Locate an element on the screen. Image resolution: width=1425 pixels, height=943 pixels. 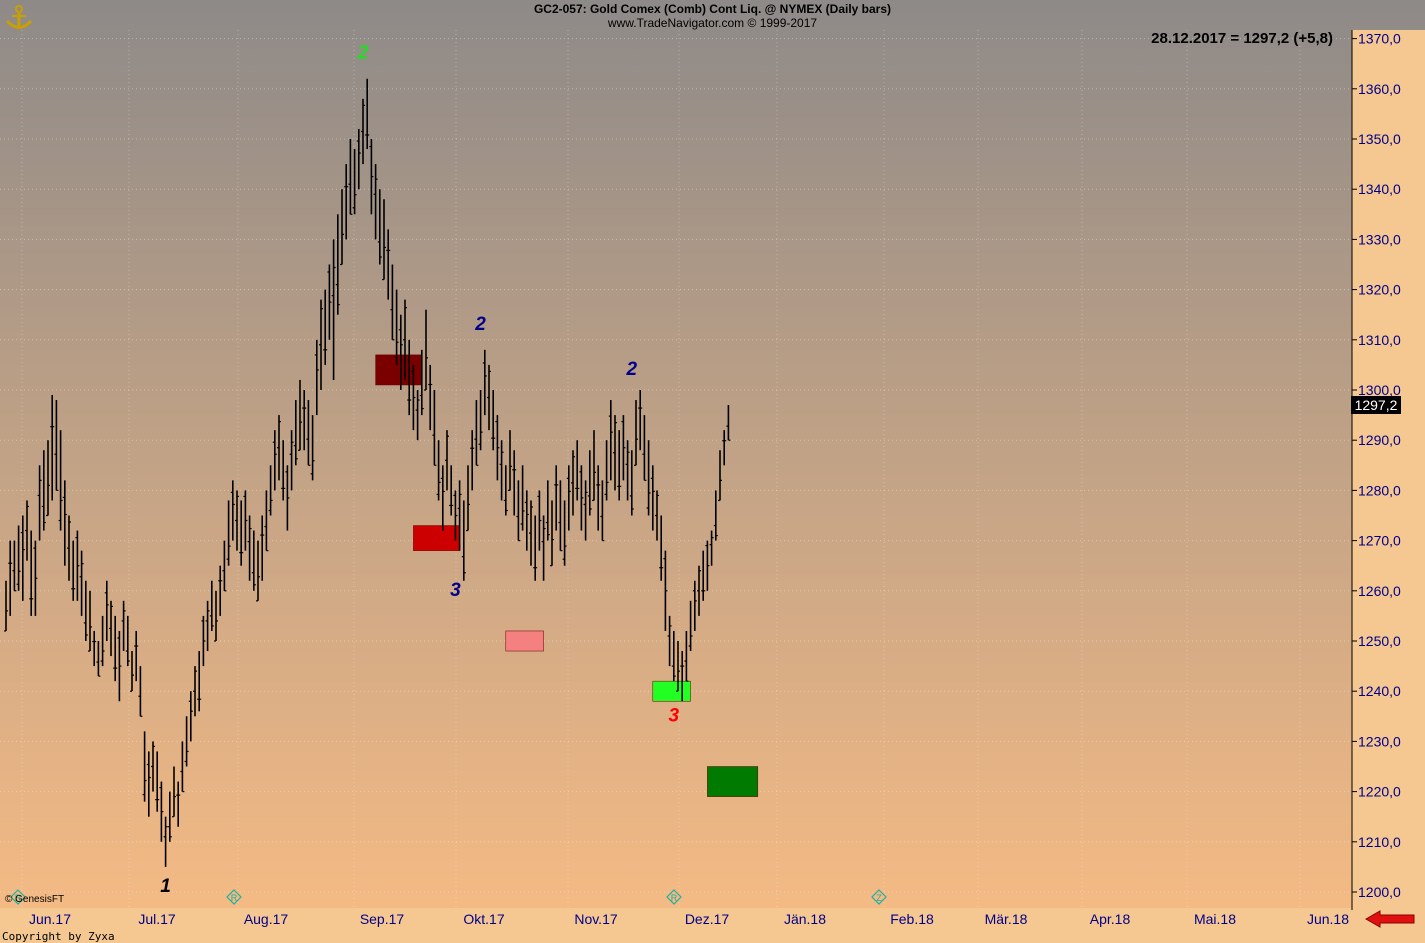
red-left-arrow-icon is located at coordinates (1390, 919).